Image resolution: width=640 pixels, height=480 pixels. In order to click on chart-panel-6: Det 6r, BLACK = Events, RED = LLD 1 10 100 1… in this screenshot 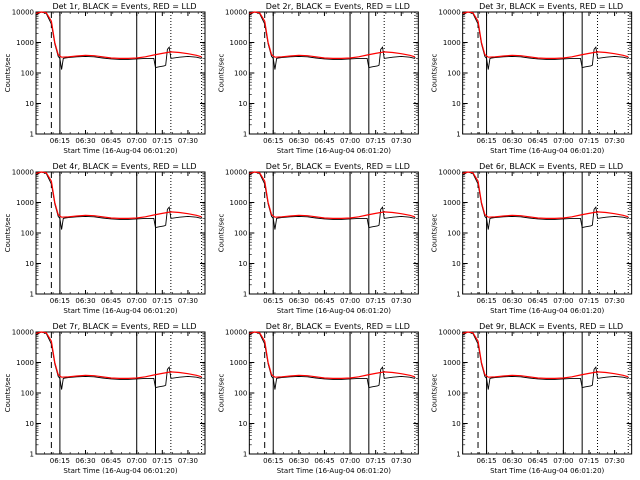, I will do `click(532, 238)`.